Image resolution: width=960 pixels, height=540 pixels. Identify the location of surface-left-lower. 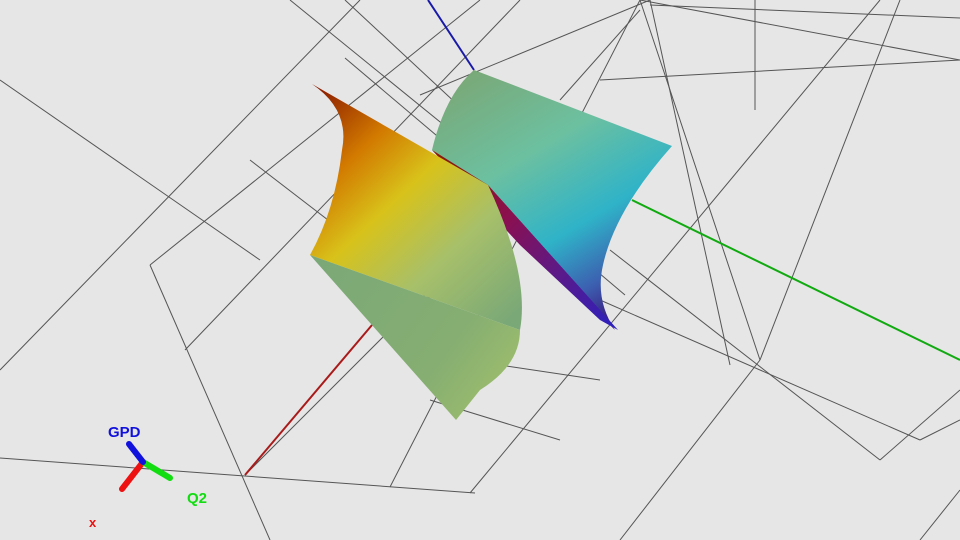
(415, 337).